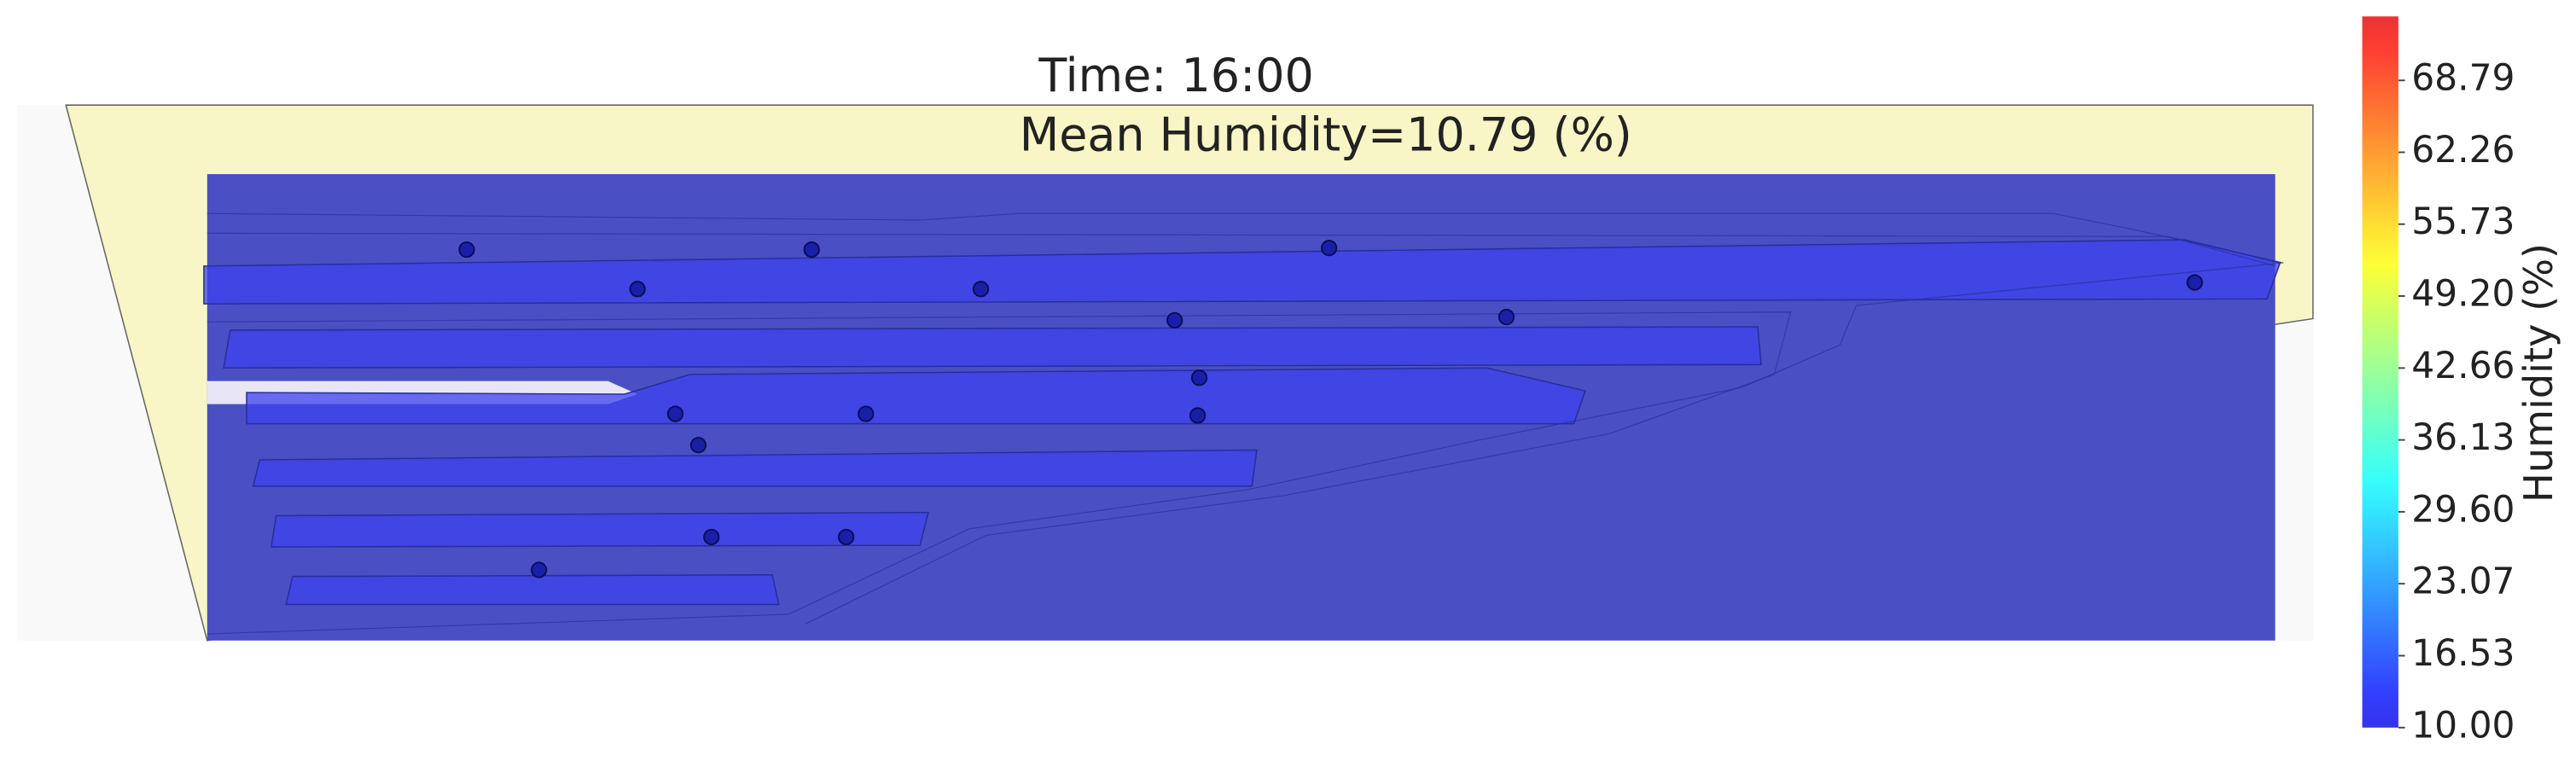  Describe the element at coordinates (1176, 75) in the screenshot. I see `chart-title: Time: 16:00` at that location.